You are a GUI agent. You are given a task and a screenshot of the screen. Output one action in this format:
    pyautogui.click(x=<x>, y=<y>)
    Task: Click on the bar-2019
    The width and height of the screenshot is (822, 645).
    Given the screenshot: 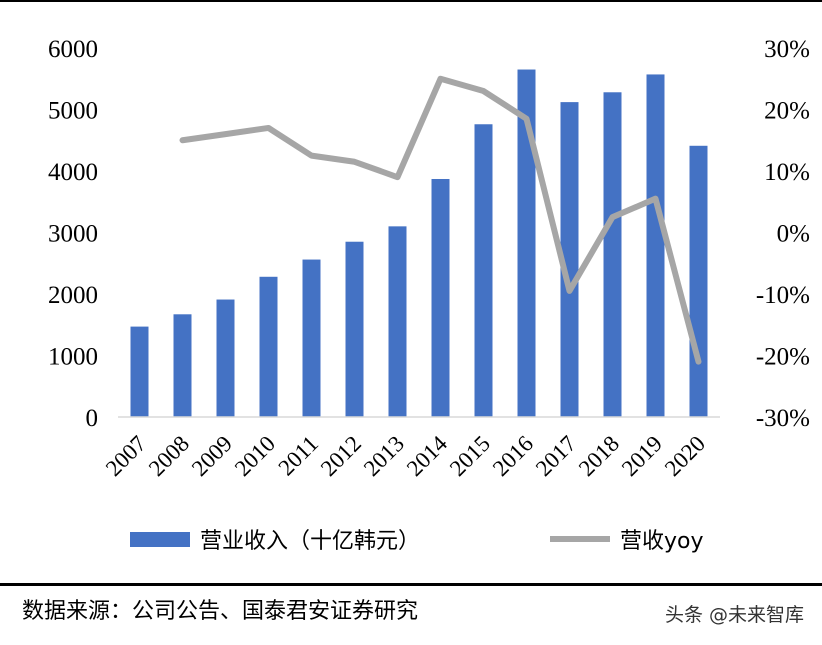 What is the action you would take?
    pyautogui.click(x=655, y=245)
    